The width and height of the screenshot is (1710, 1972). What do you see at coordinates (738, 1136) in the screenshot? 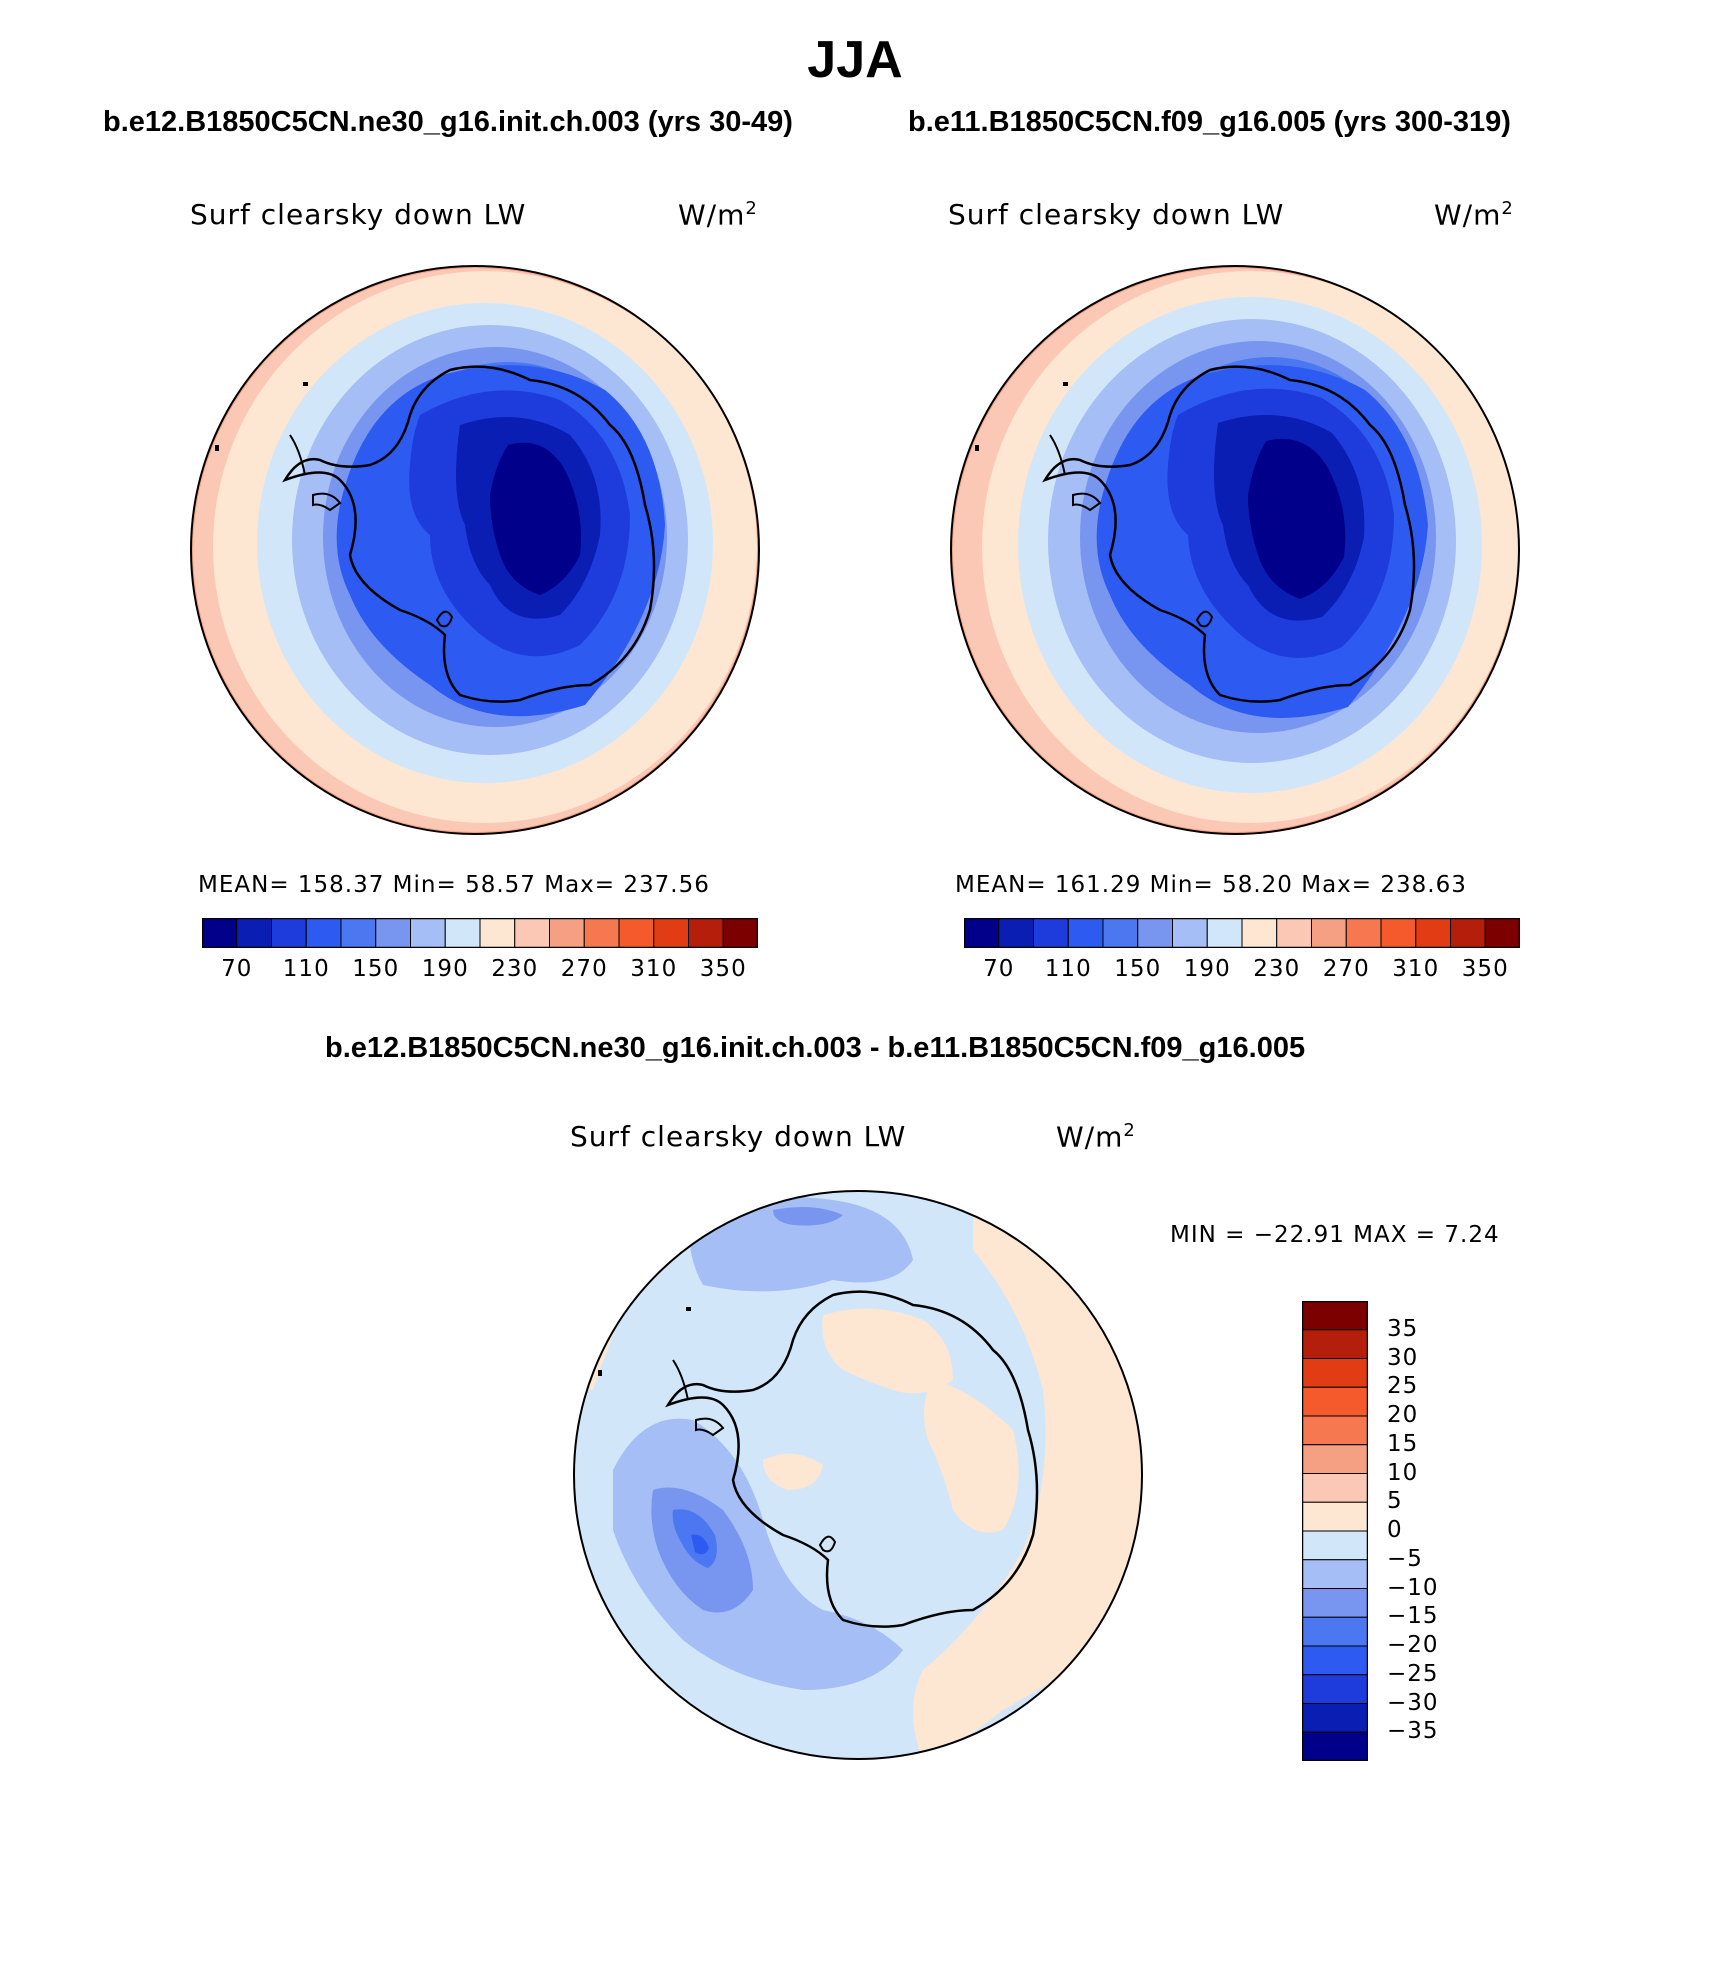
I see `panel-diff-variable-label: Surf clearsky down LW` at bounding box center [738, 1136].